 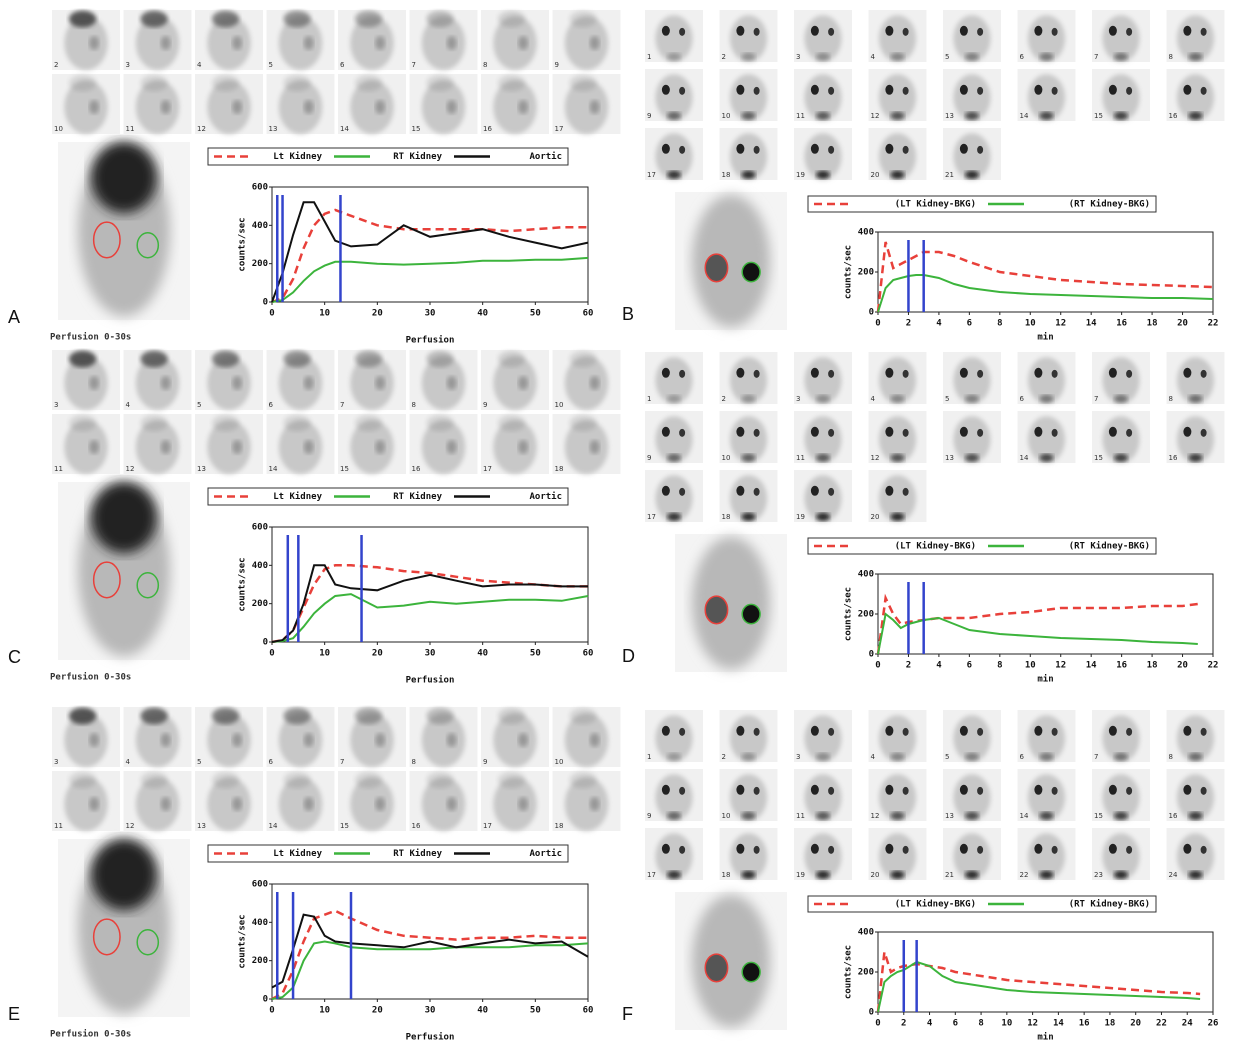 I want to click on frame-label: 24, so click(x=1173, y=875).